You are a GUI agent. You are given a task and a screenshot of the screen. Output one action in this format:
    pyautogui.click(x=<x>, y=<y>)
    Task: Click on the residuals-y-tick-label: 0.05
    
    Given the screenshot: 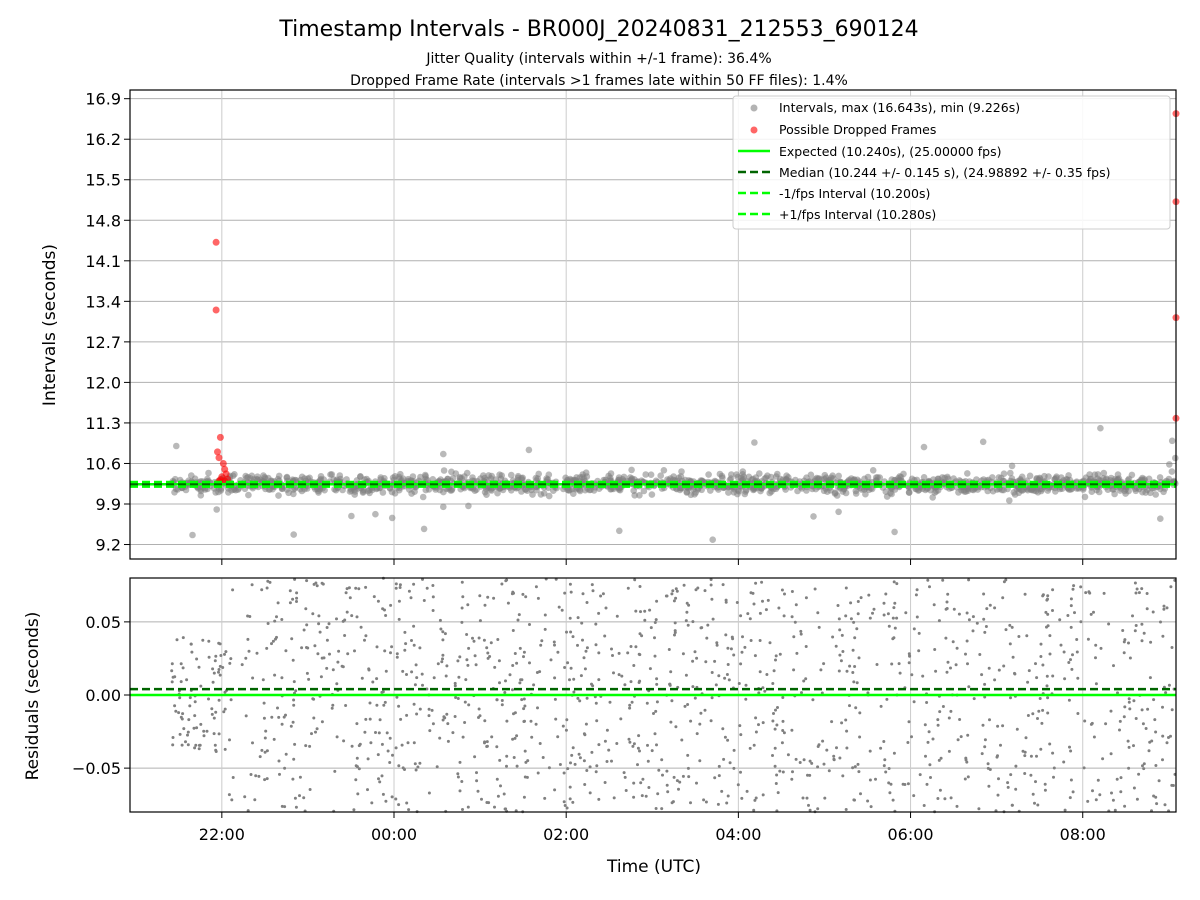 What is the action you would take?
    pyautogui.click(x=103, y=622)
    